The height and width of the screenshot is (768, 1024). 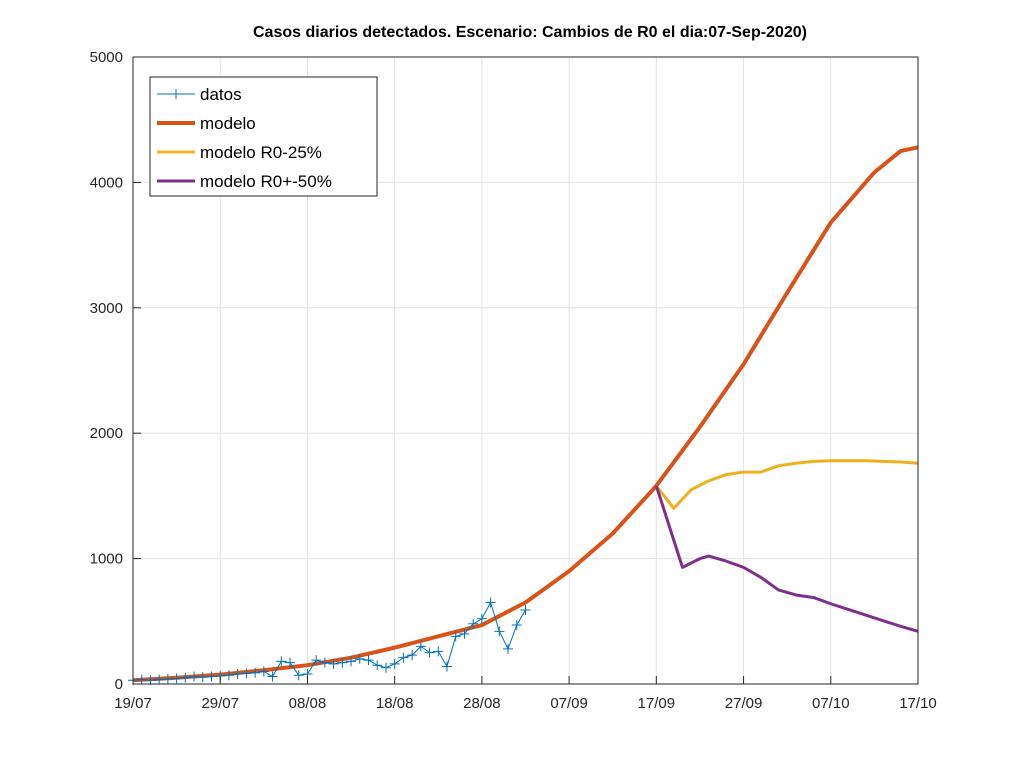 What do you see at coordinates (657, 703) in the screenshot?
I see `x-tick-label: 17/09` at bounding box center [657, 703].